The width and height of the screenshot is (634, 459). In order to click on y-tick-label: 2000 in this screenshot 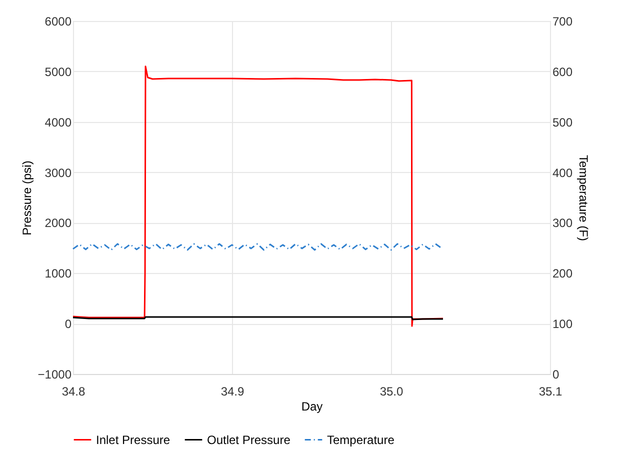, I will do `click(58, 223)`.